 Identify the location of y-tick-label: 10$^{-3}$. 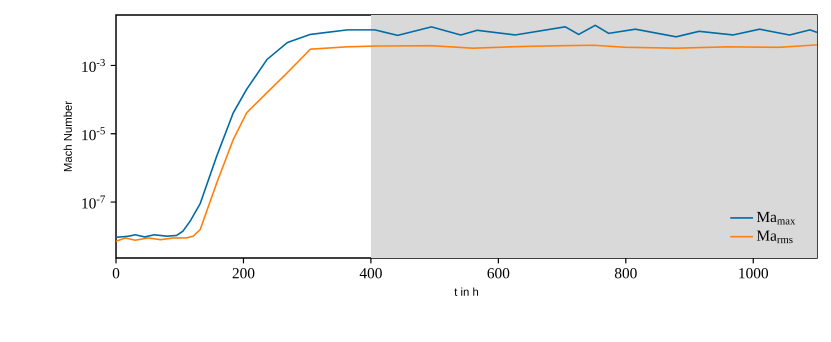
(93, 65).